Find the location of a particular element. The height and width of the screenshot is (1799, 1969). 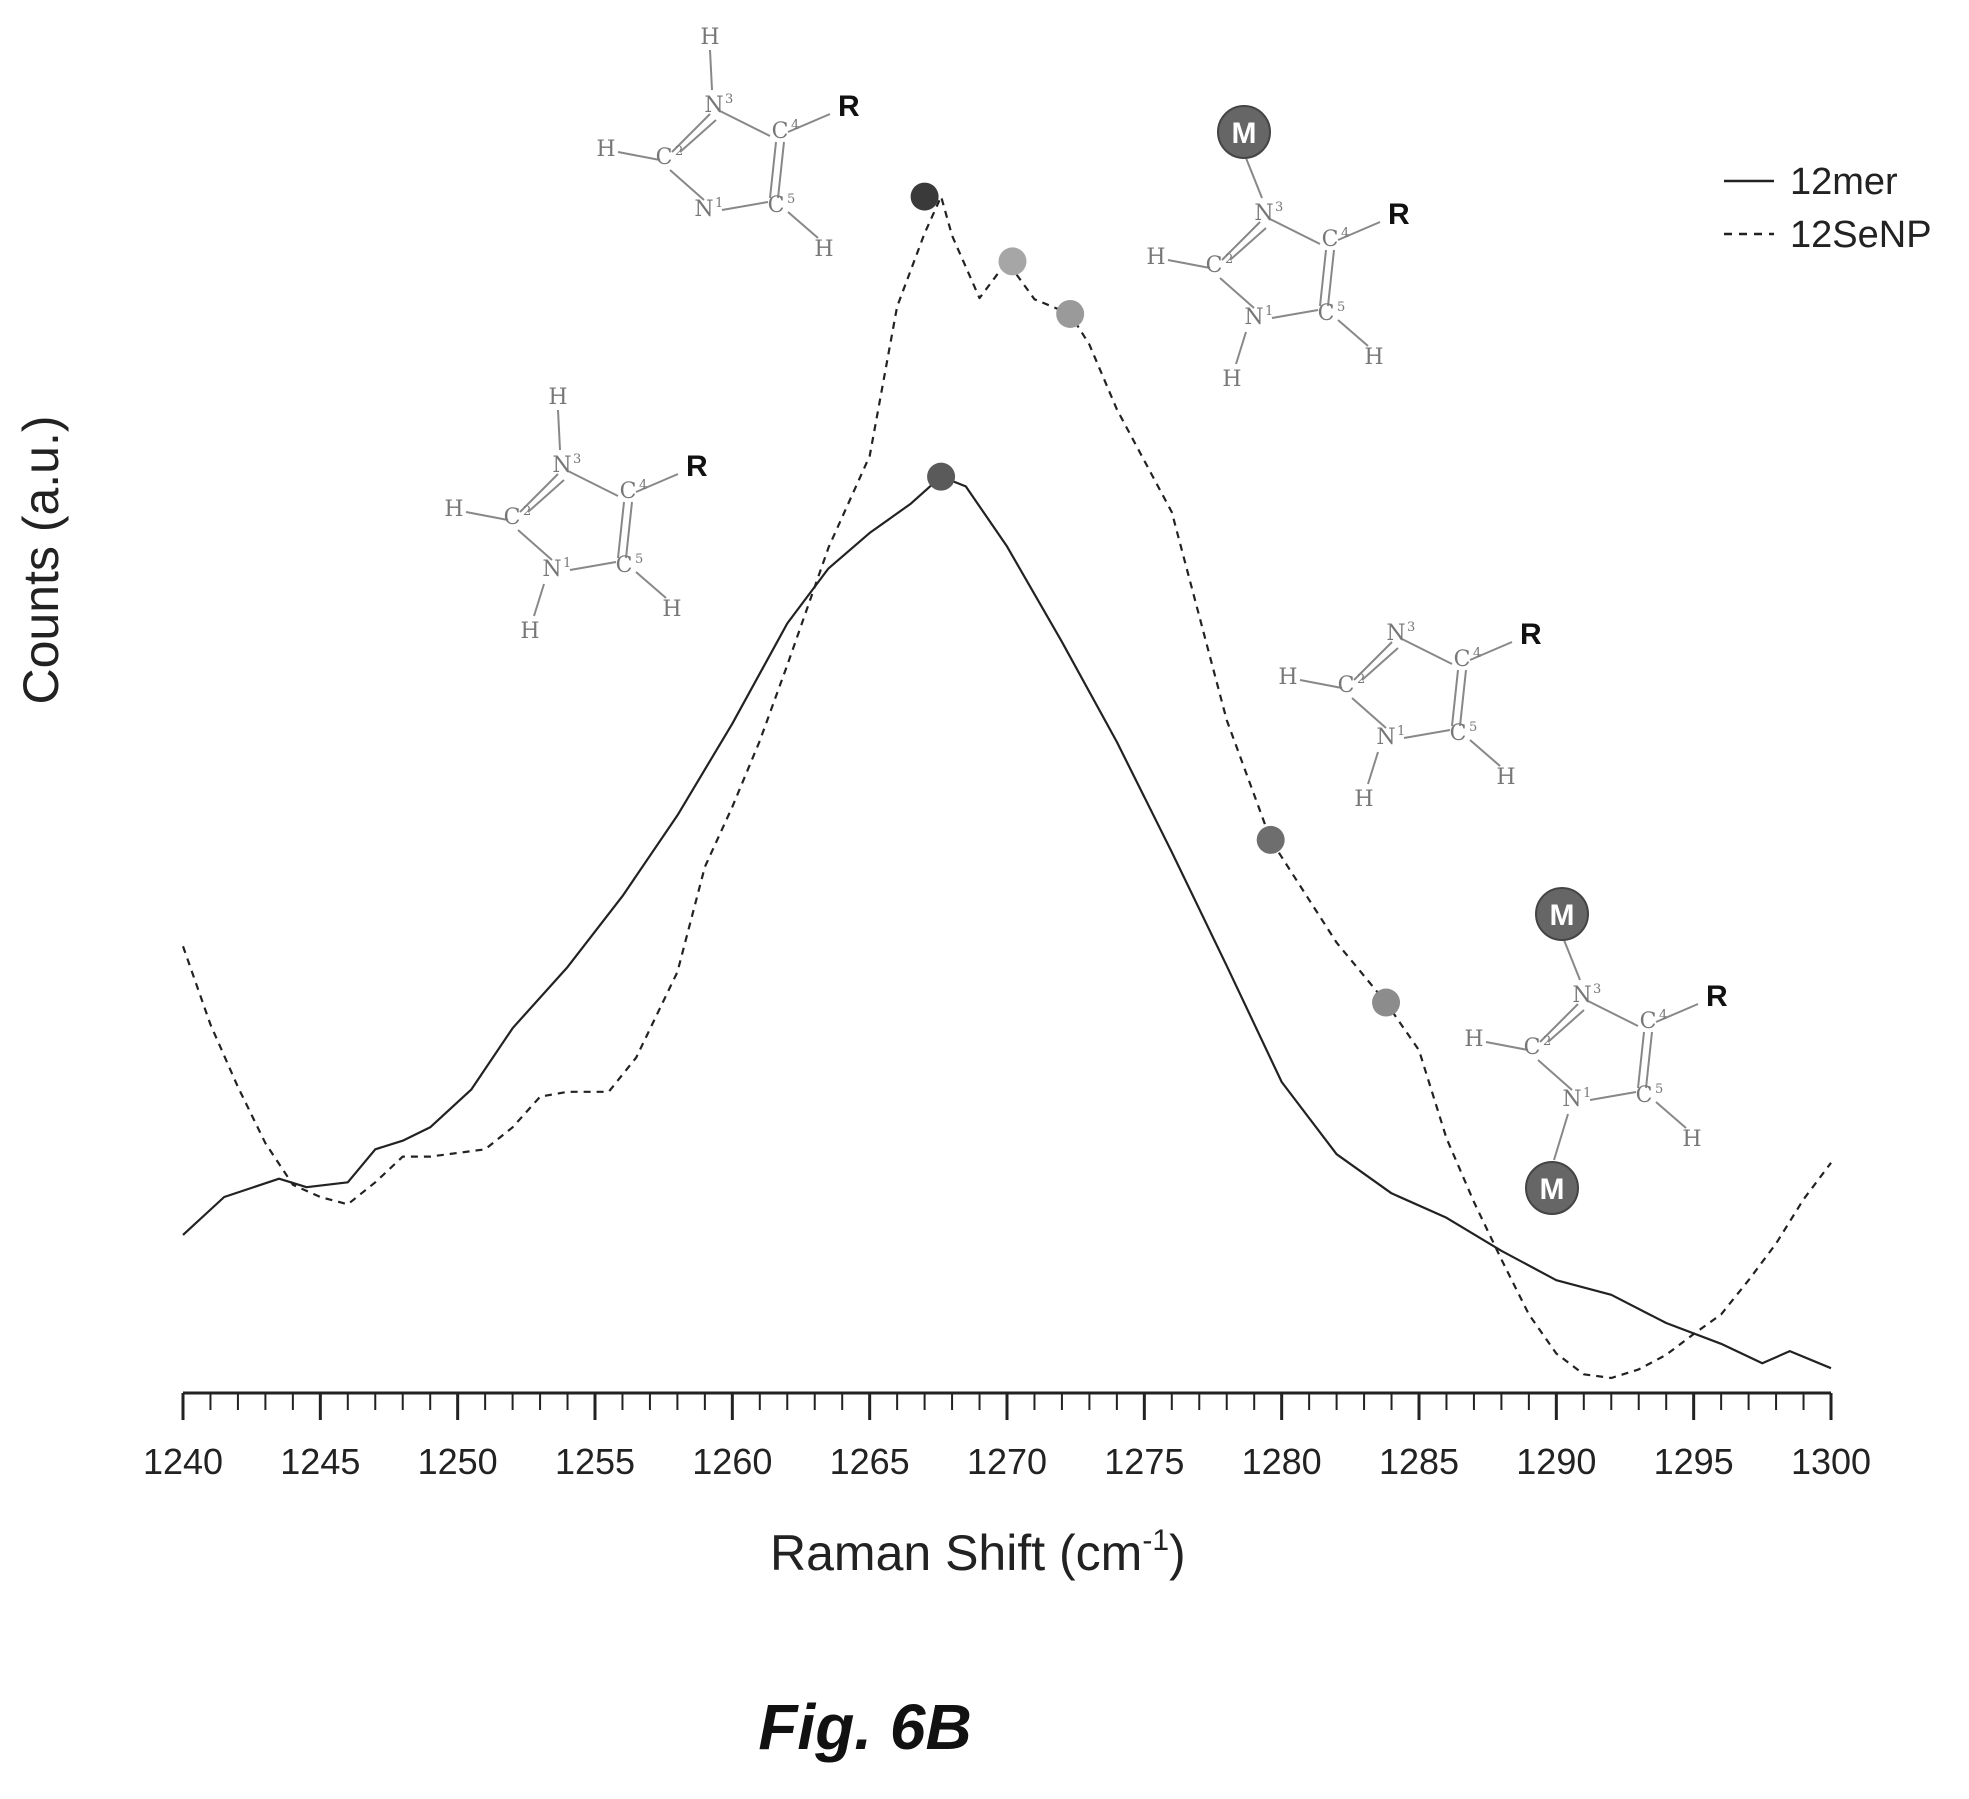

metal-label: M is located at coordinates (1244, 133).